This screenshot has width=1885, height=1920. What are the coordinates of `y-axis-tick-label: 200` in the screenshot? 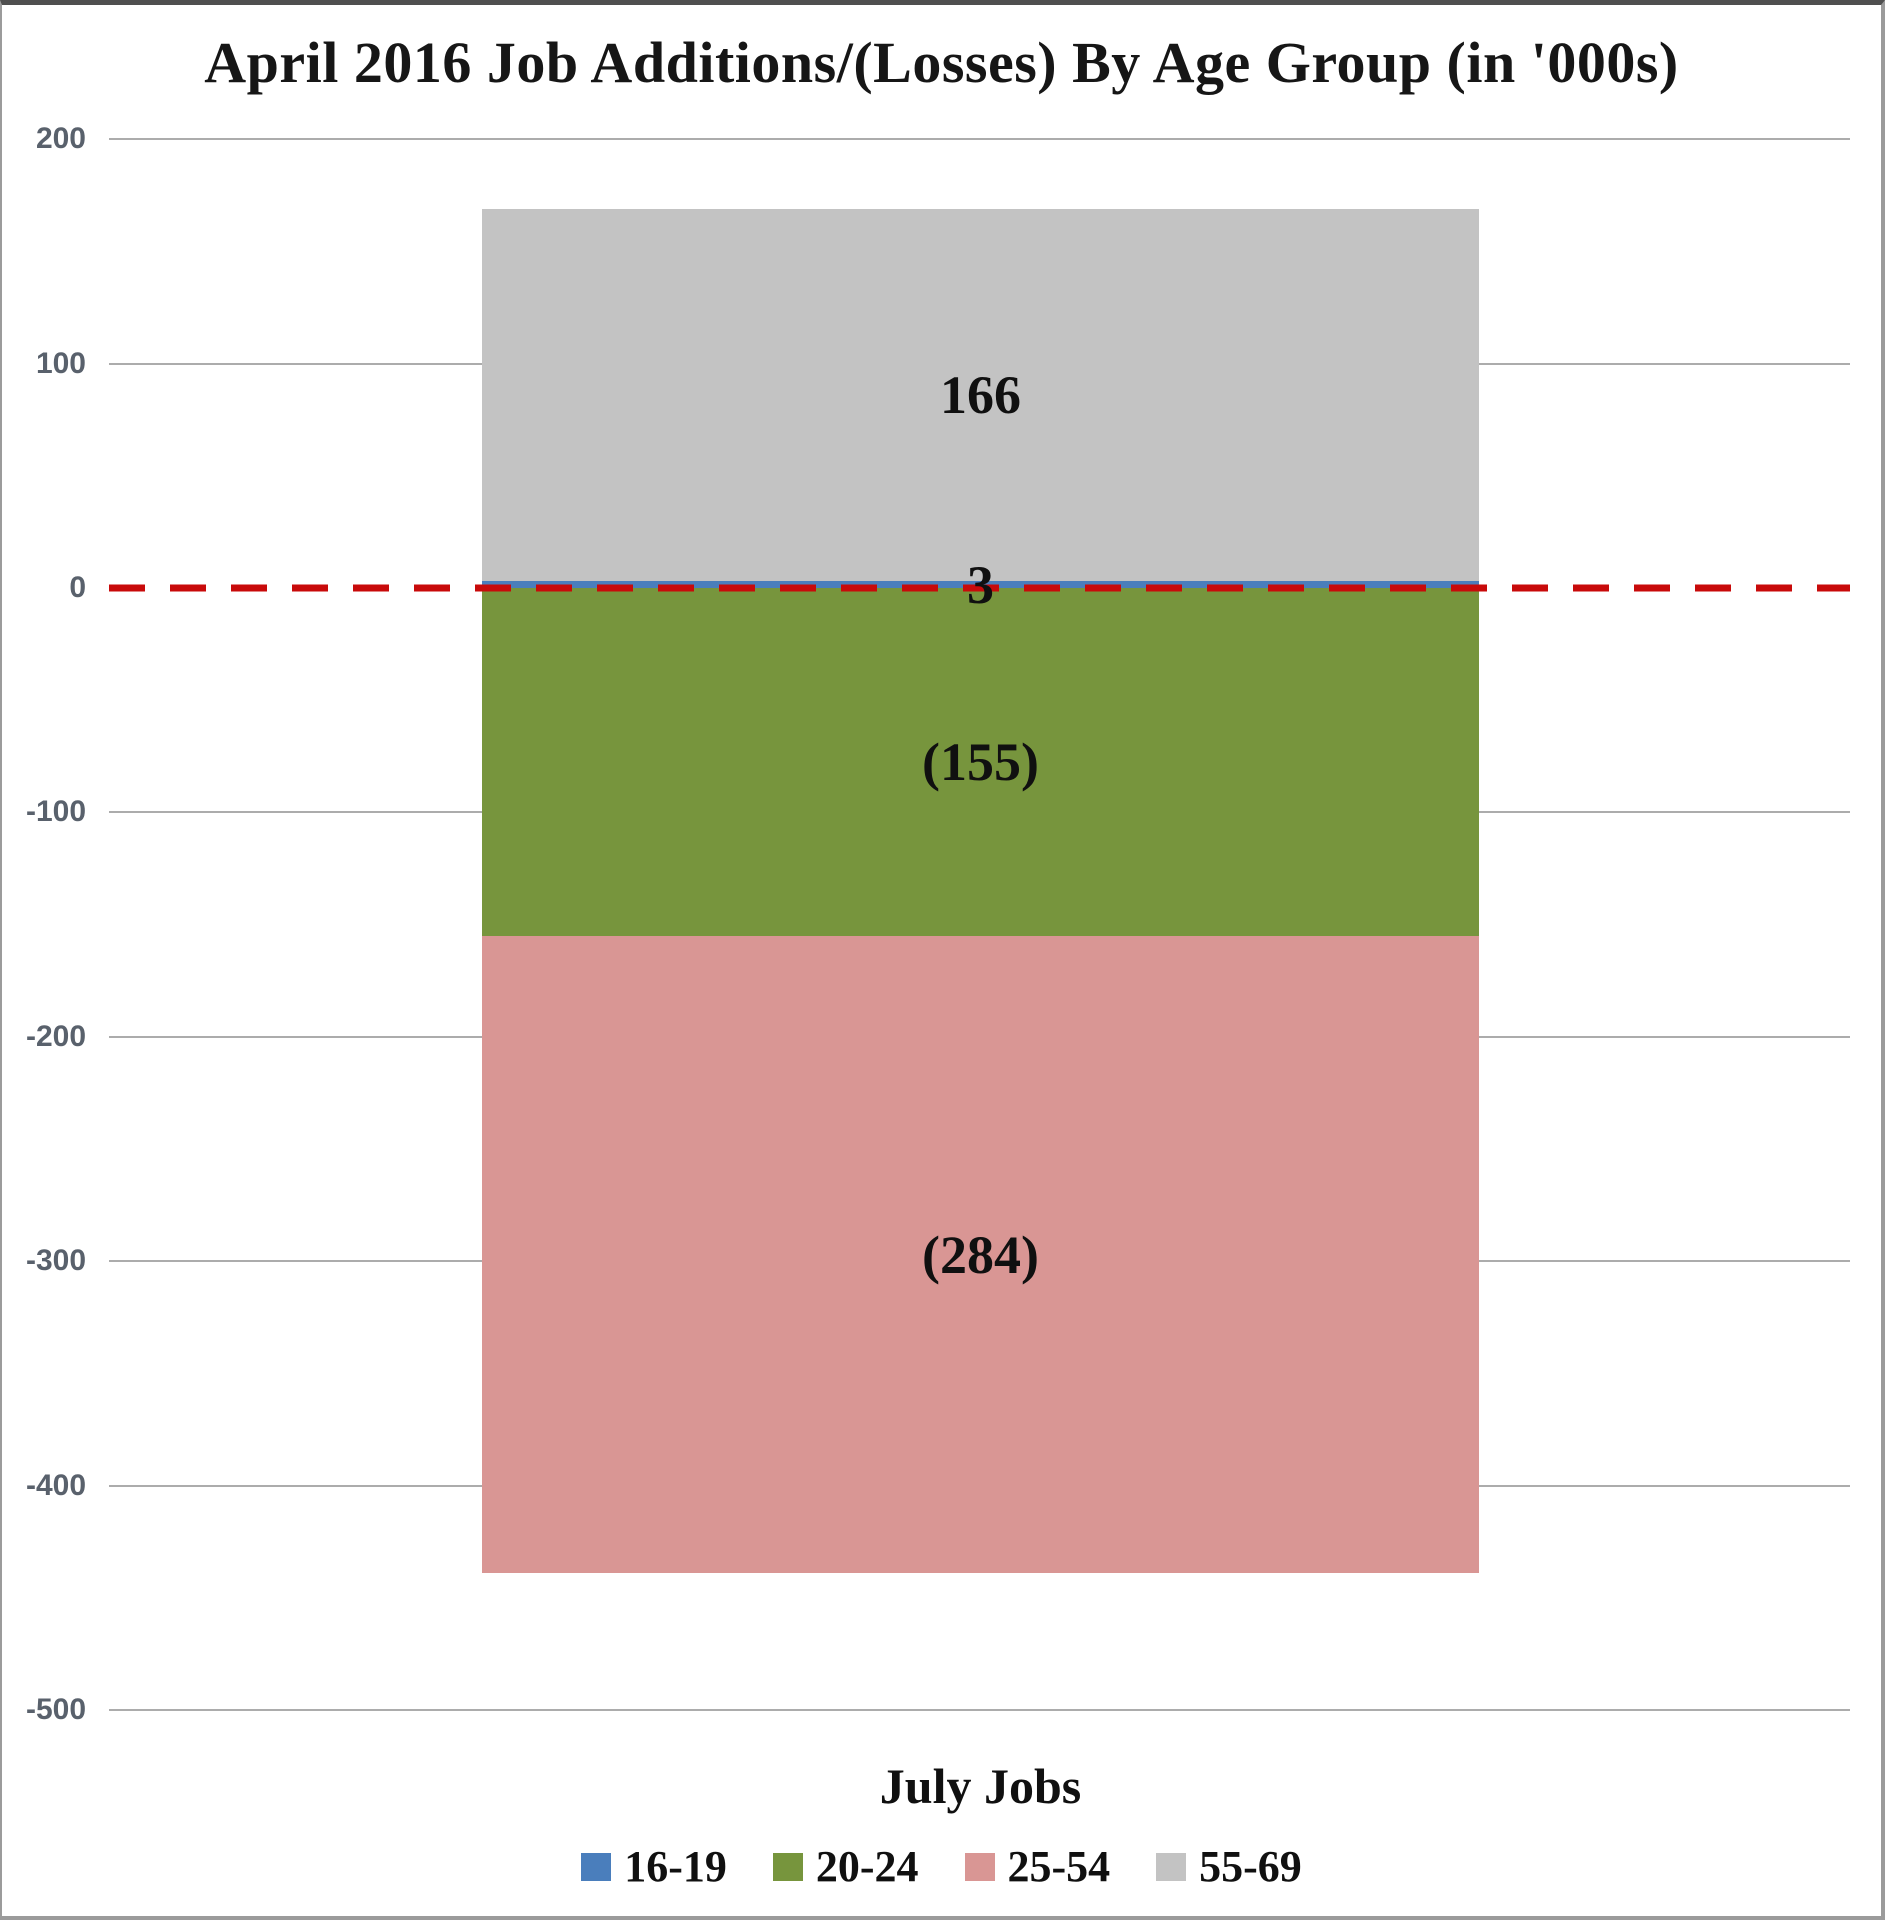 It's located at (60, 139).